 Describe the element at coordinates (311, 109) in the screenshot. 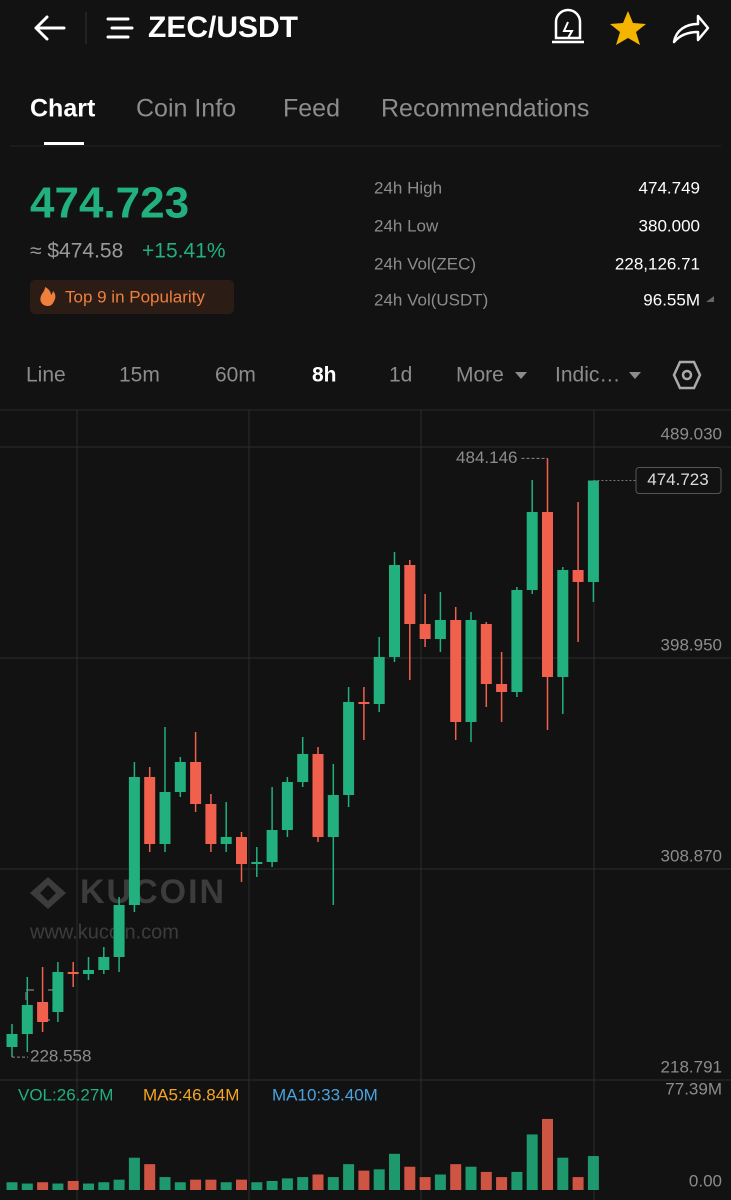

I see `tab: Feed` at that location.